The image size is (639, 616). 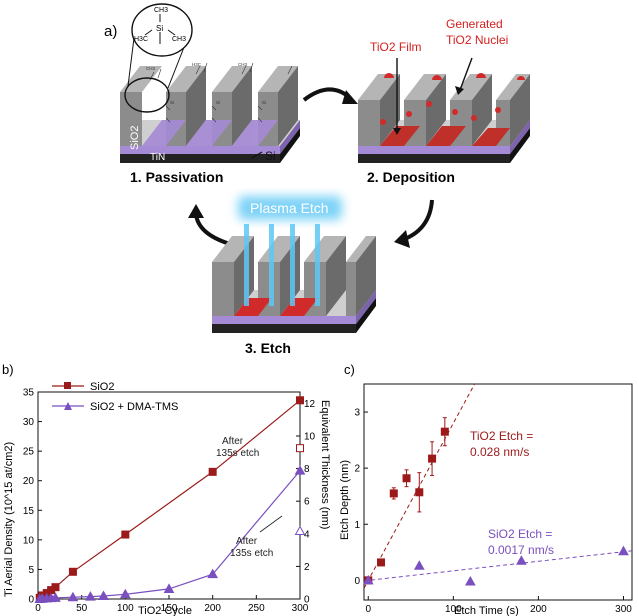 What do you see at coordinates (212, 229) in the screenshot?
I see `arrow-etch-to-passivation` at bounding box center [212, 229].